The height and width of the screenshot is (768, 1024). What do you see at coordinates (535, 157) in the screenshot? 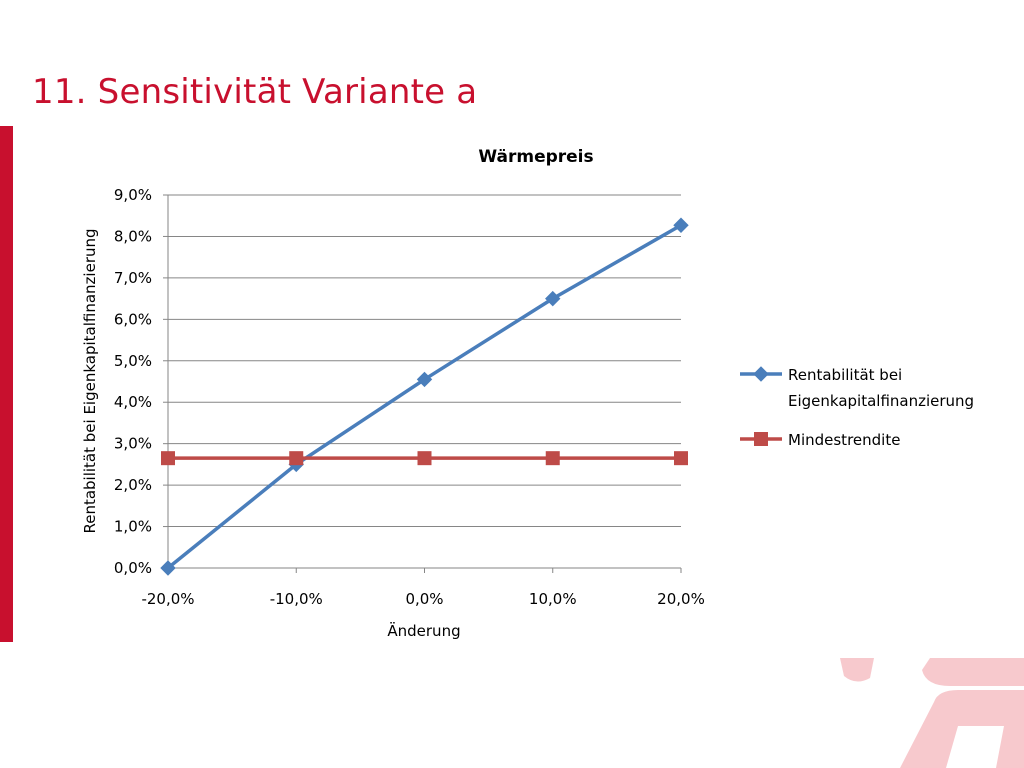
I see `chart-title: Wärmepreis` at bounding box center [535, 157].